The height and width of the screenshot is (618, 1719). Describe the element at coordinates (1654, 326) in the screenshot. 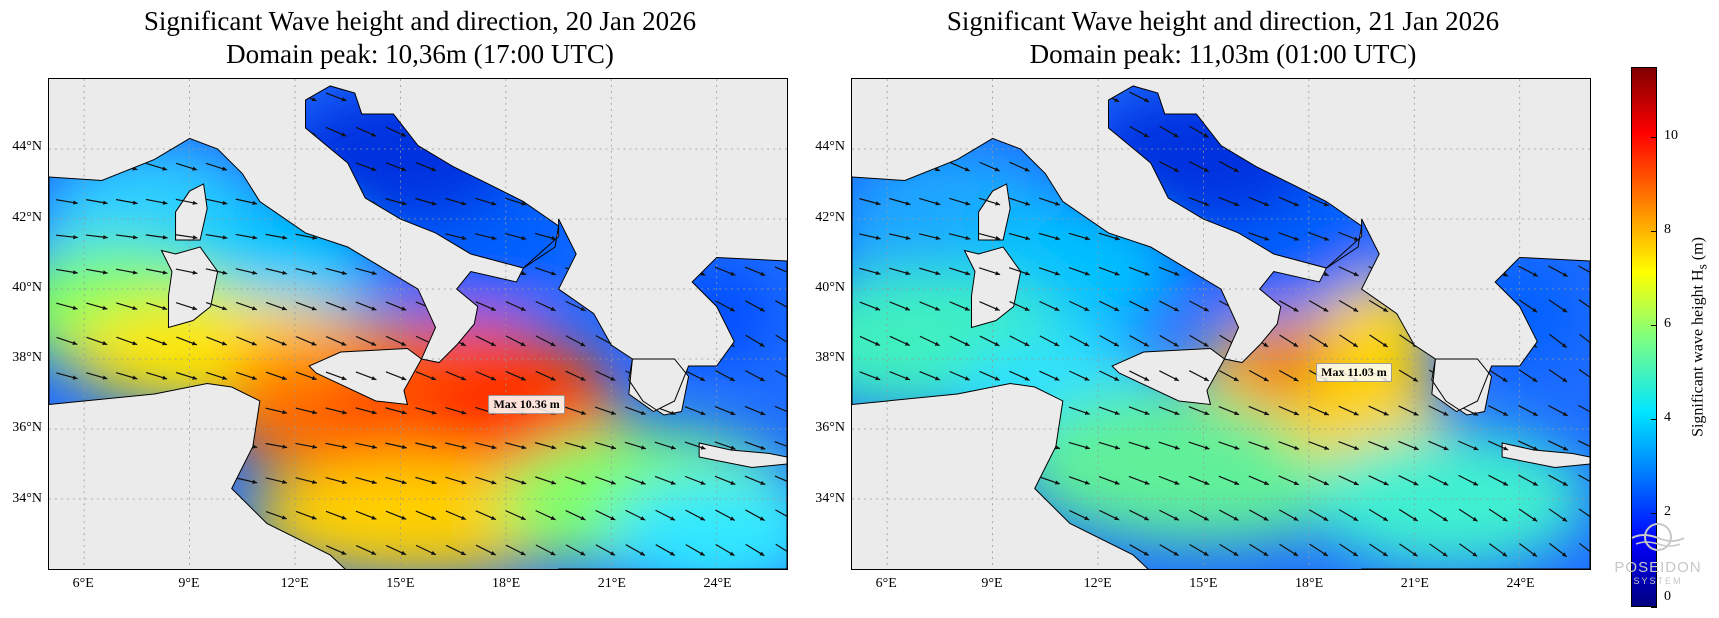

I see `colorbar-tickmark` at that location.